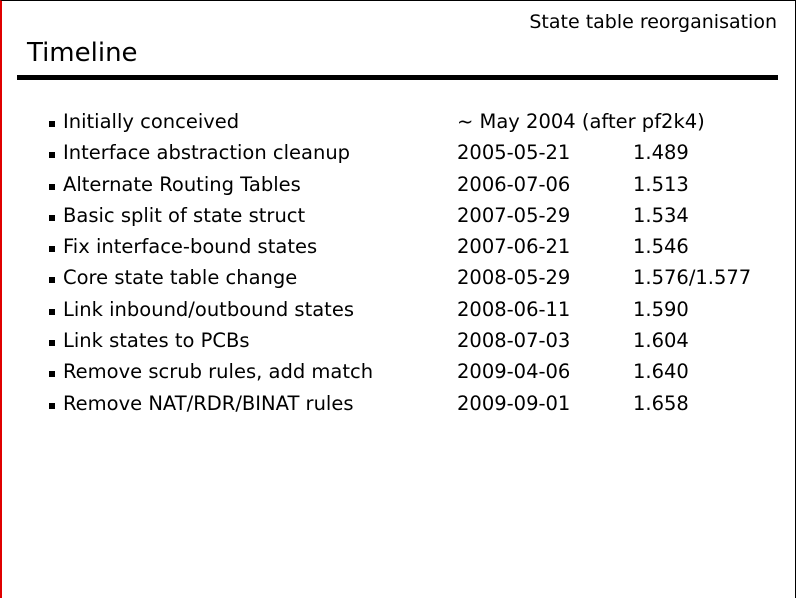  What do you see at coordinates (661, 215) in the screenshot?
I see `item-revision: 1.534` at bounding box center [661, 215].